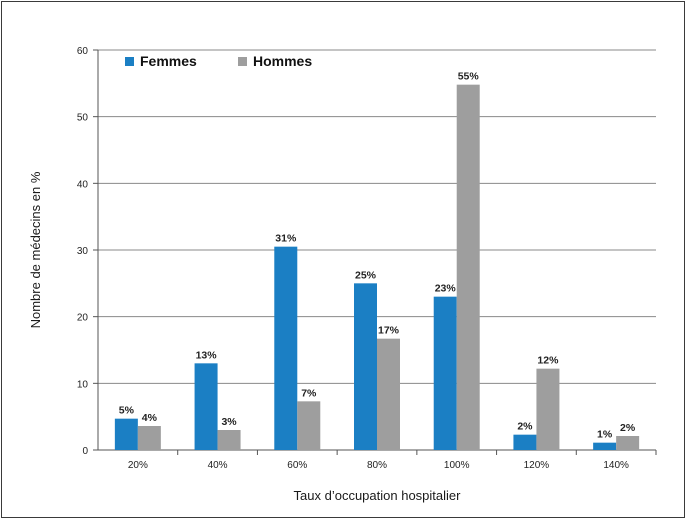  I want to click on x-axis-title: Taux d’occupation hospitalier, so click(378, 495).